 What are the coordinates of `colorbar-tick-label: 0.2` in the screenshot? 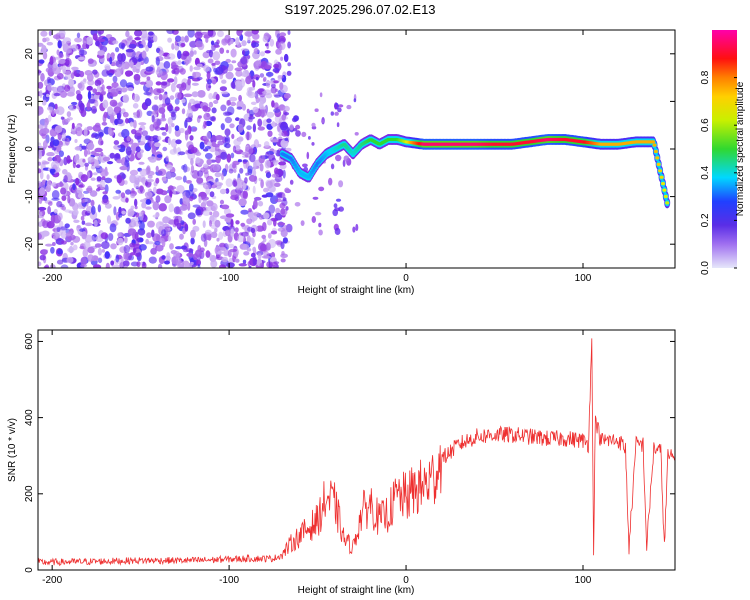 It's located at (705, 220).